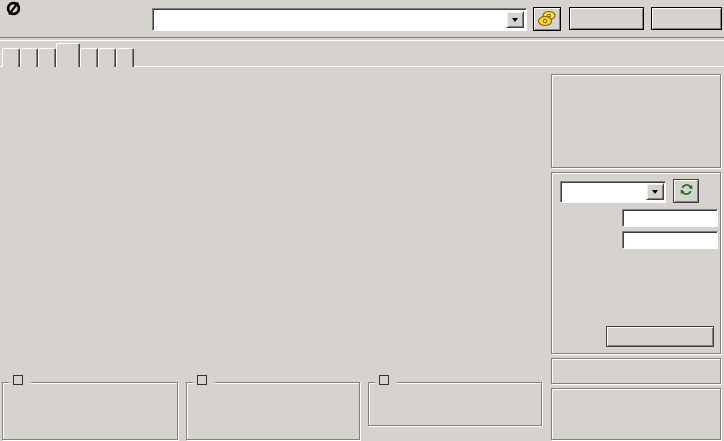  Describe the element at coordinates (660, 336) in the screenshot. I see `advanced-button` at that location.